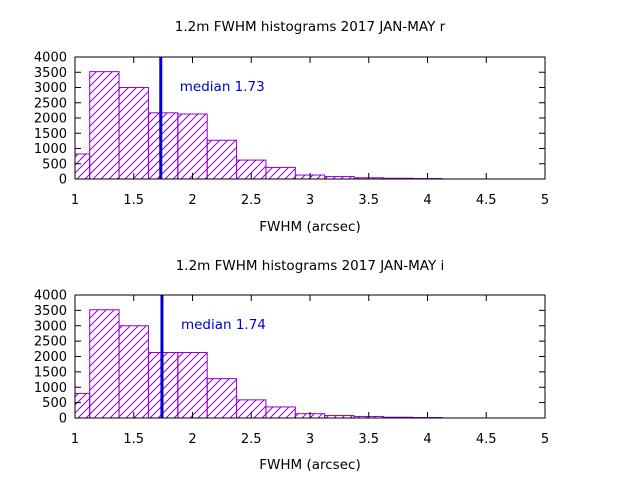 This screenshot has height=480, width=640. Describe the element at coordinates (212, 118) in the screenshot. I see `median-layer: median 1.73` at that location.